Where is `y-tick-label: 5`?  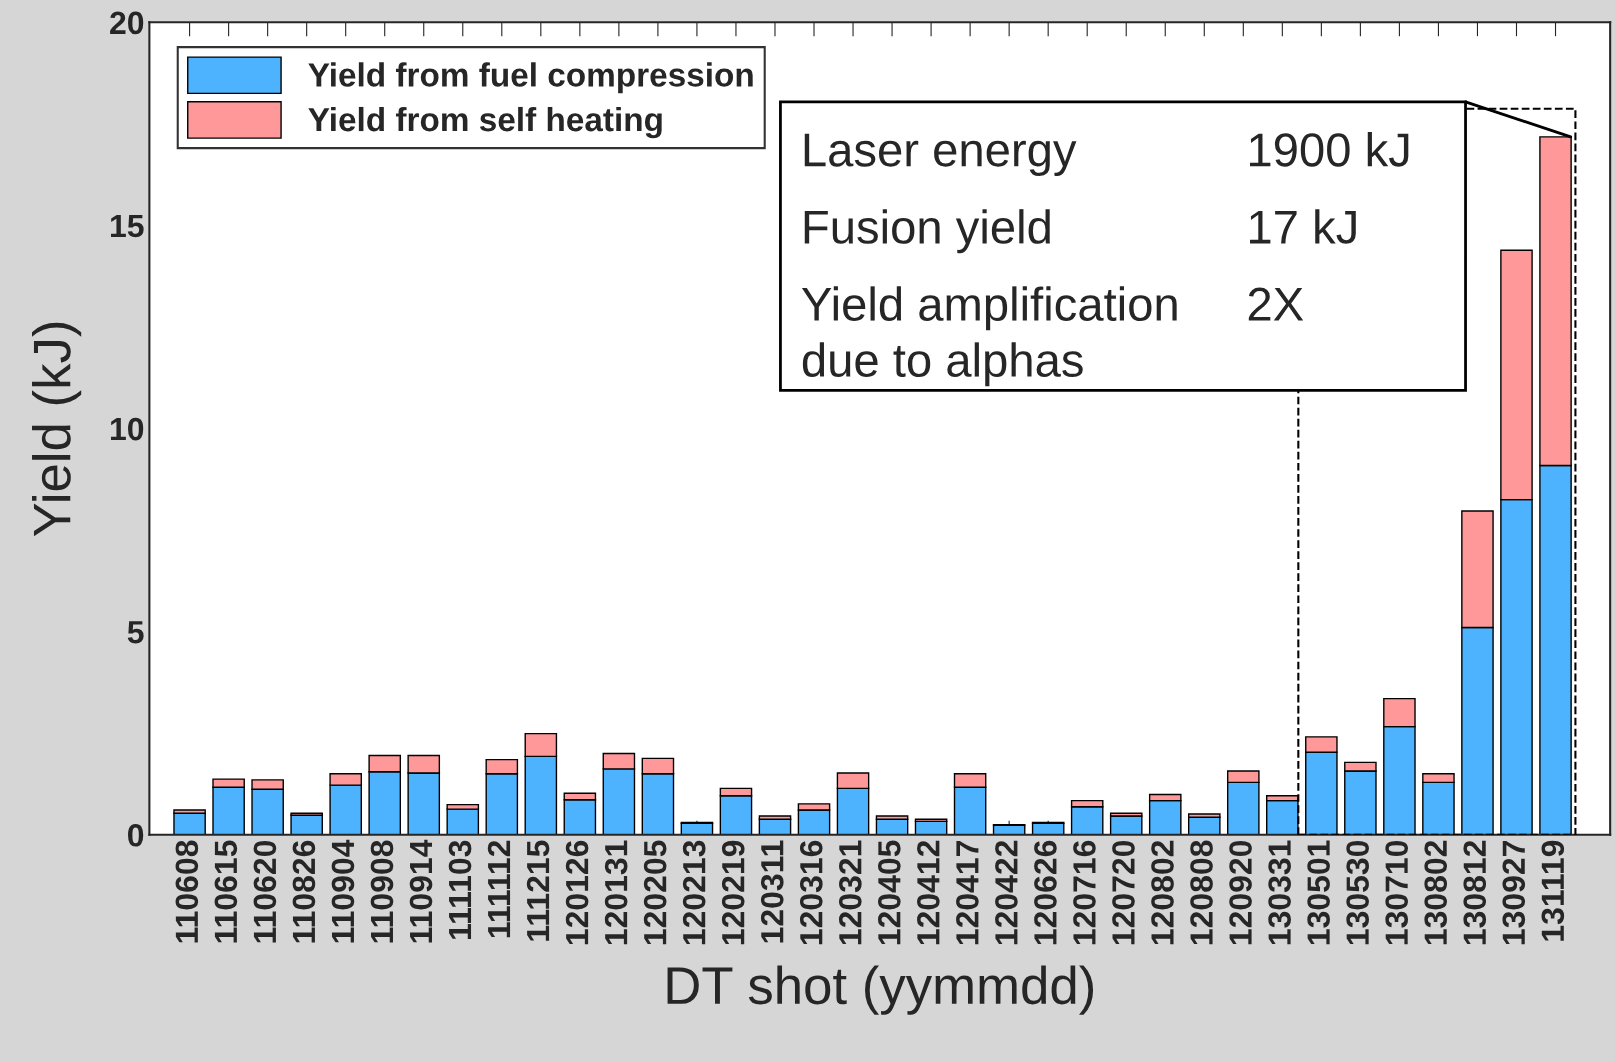 y-tick-label: 5 is located at coordinates (135, 632).